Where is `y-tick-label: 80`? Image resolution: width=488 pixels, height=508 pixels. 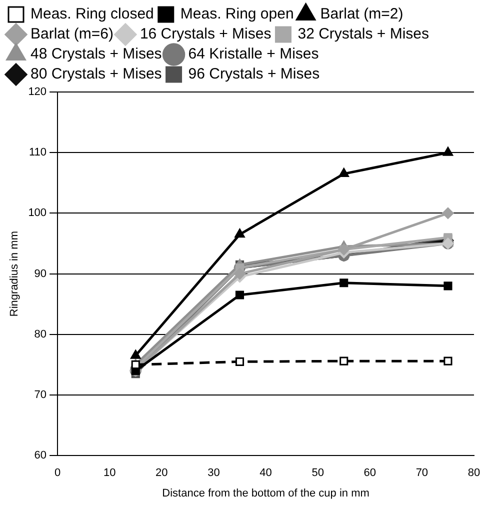
y-tick-label: 80 is located at coordinates (40, 334).